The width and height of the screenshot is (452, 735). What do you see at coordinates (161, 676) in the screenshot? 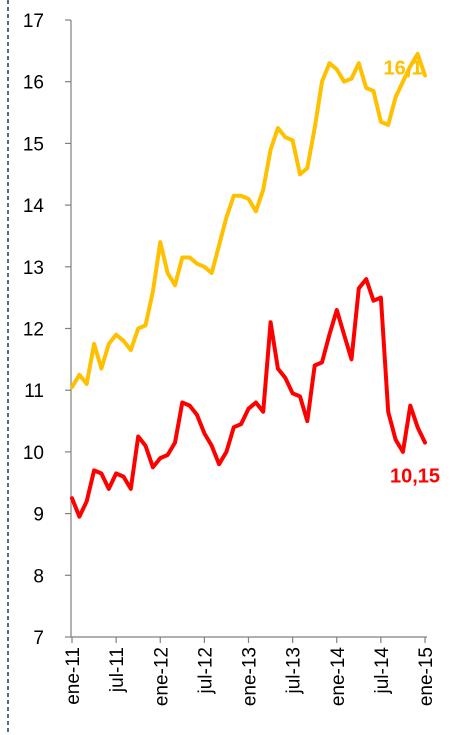
I see `x-tick-label: ene-12` at bounding box center [161, 676].